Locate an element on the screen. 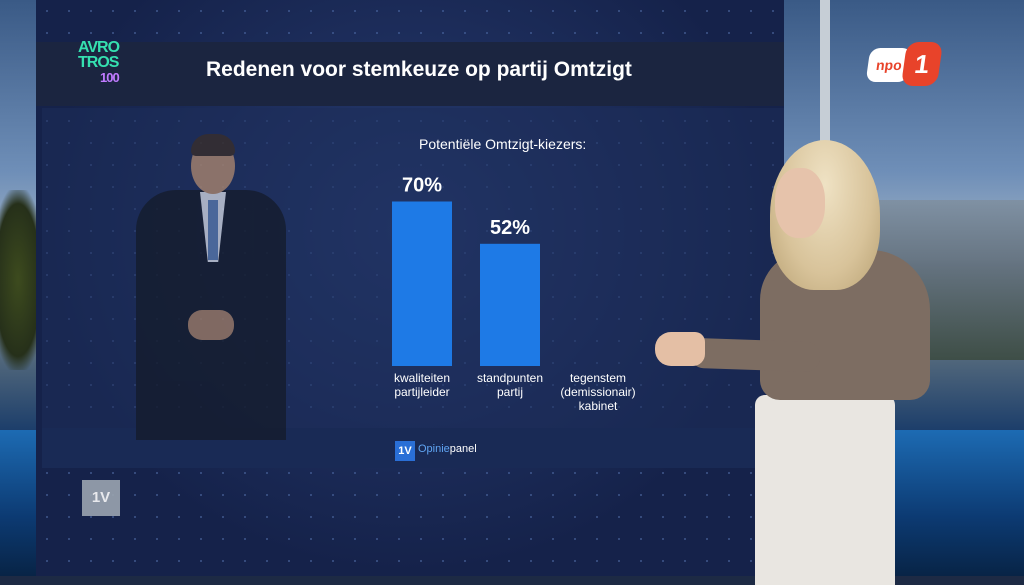  category-label-1-1: partij is located at coordinates (510, 392).